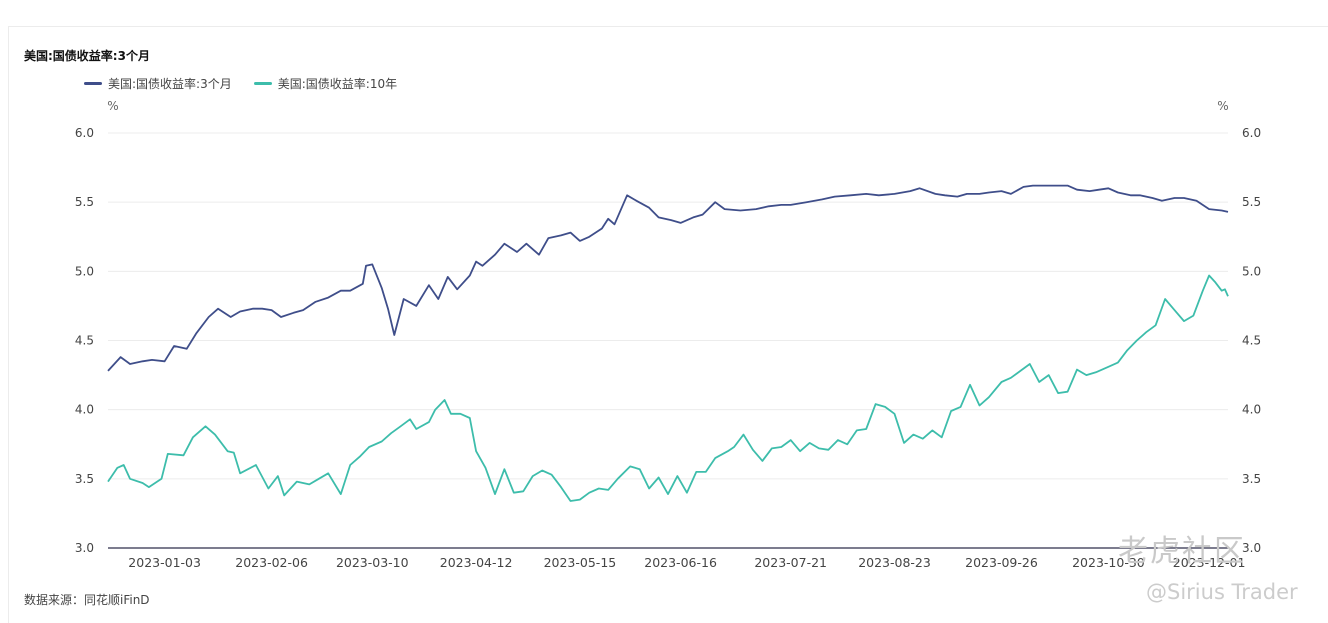 Image resolution: width=1328 pixels, height=623 pixels. What do you see at coordinates (164, 562) in the screenshot?
I see `x-tick-label: 2023-01-03` at bounding box center [164, 562].